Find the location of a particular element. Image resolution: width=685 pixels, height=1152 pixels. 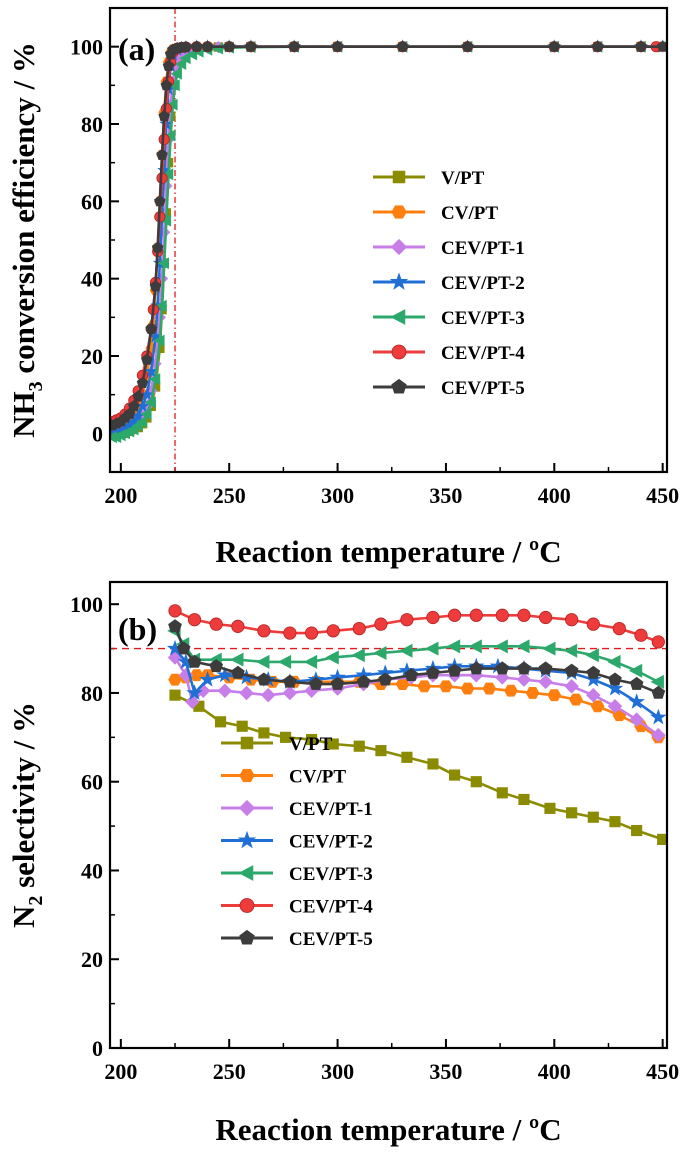

y-tick-label: 40 is located at coordinates (92, 279).